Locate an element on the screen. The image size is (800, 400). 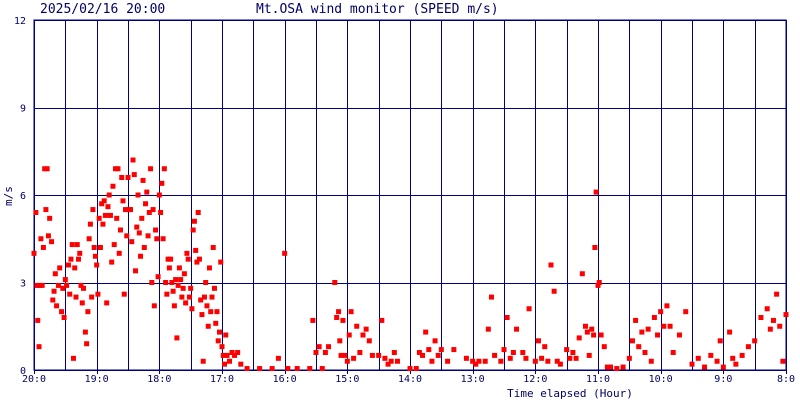
x-tick-label: 14:0 is located at coordinates (410, 379).